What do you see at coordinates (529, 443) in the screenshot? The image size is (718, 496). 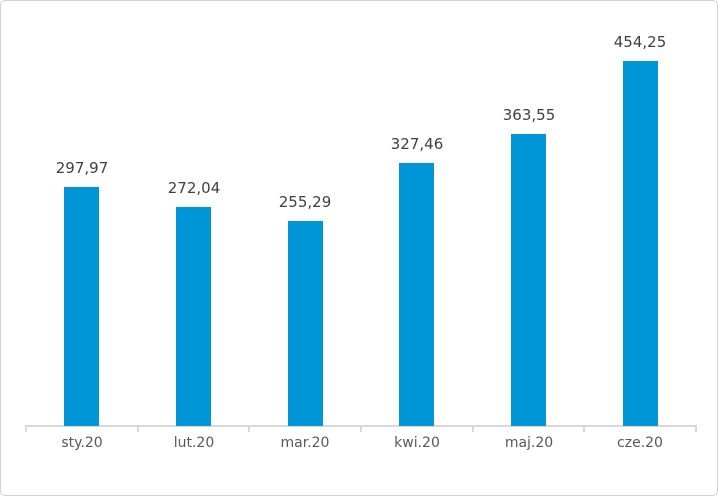 I see `x-axis-category-label: maj.20` at bounding box center [529, 443].